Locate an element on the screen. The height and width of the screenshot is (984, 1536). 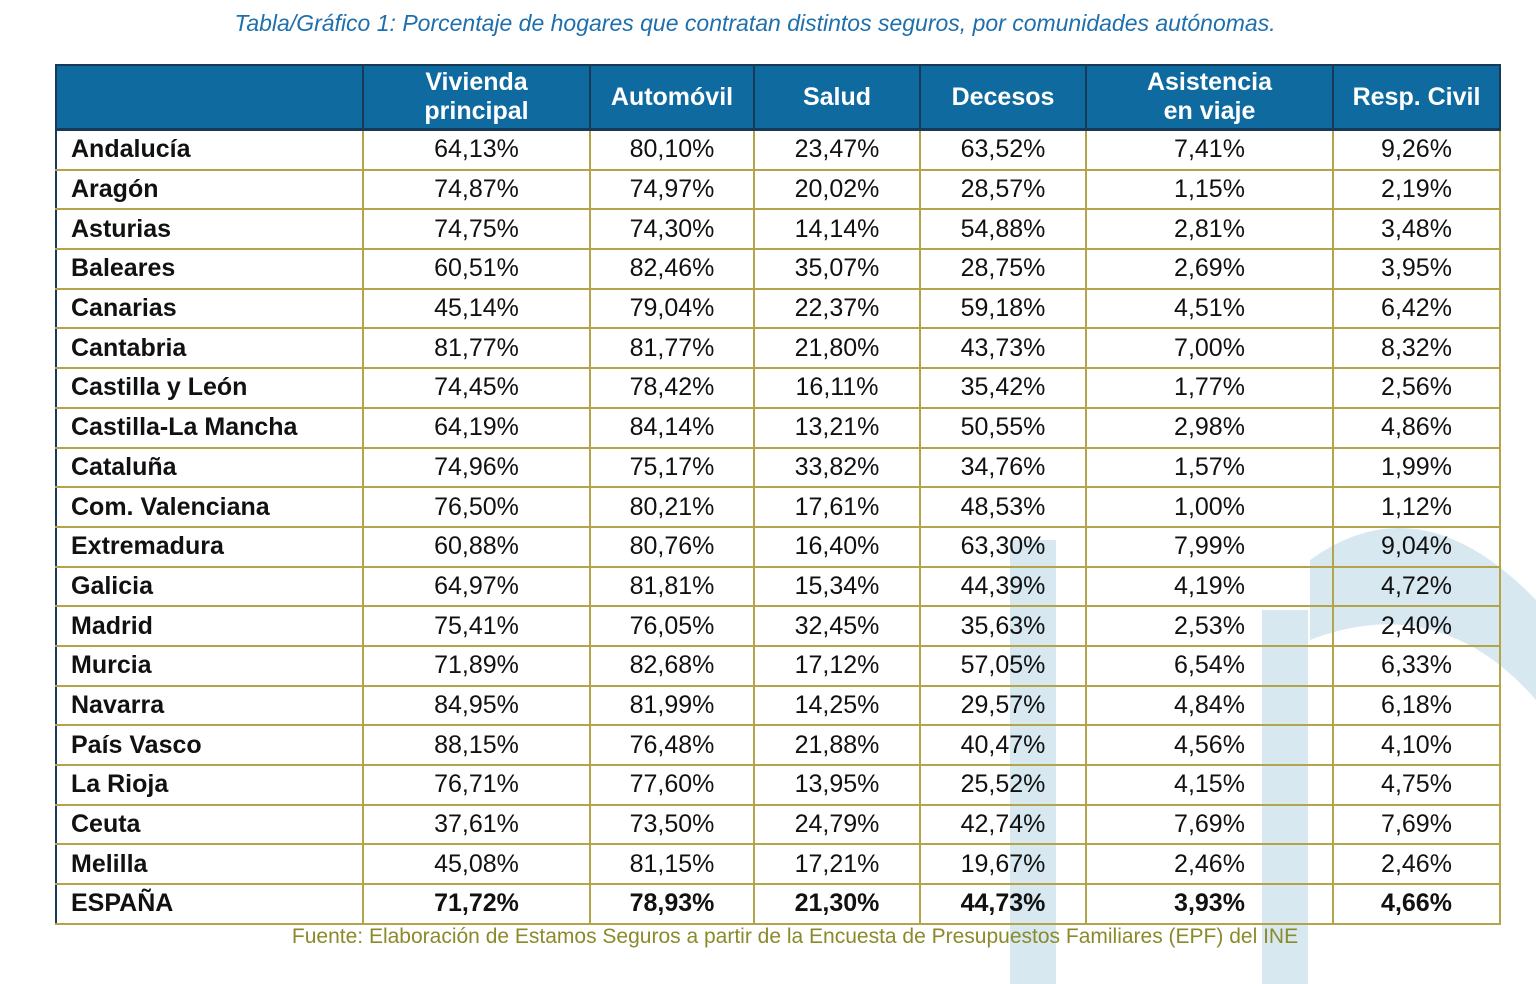
value-cell: 9,26% is located at coordinates (1416, 149).